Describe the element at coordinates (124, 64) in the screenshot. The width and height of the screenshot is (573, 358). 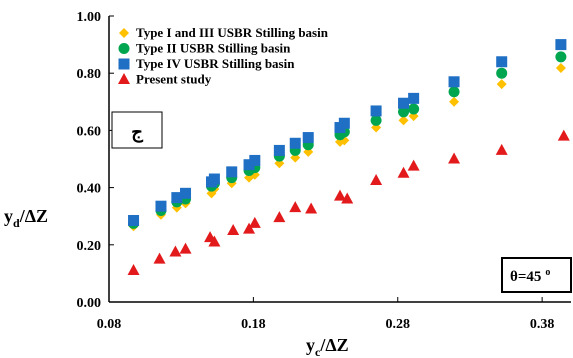
I see `legend-marker-square` at that location.